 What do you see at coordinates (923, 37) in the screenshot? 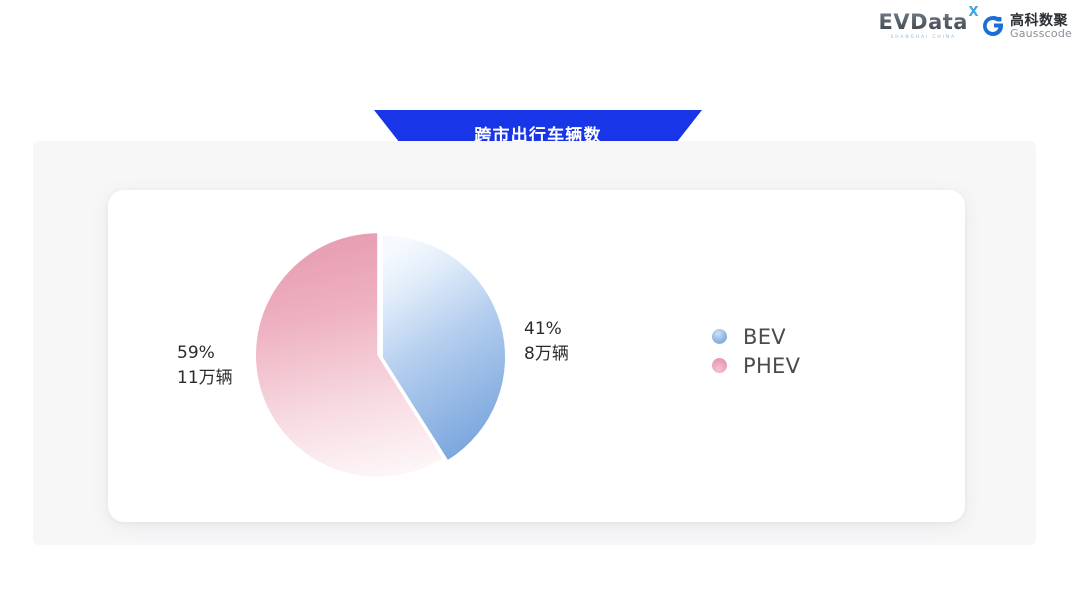
I see `evdata-subtitle: SHANGHAI CHINA` at bounding box center [923, 37].